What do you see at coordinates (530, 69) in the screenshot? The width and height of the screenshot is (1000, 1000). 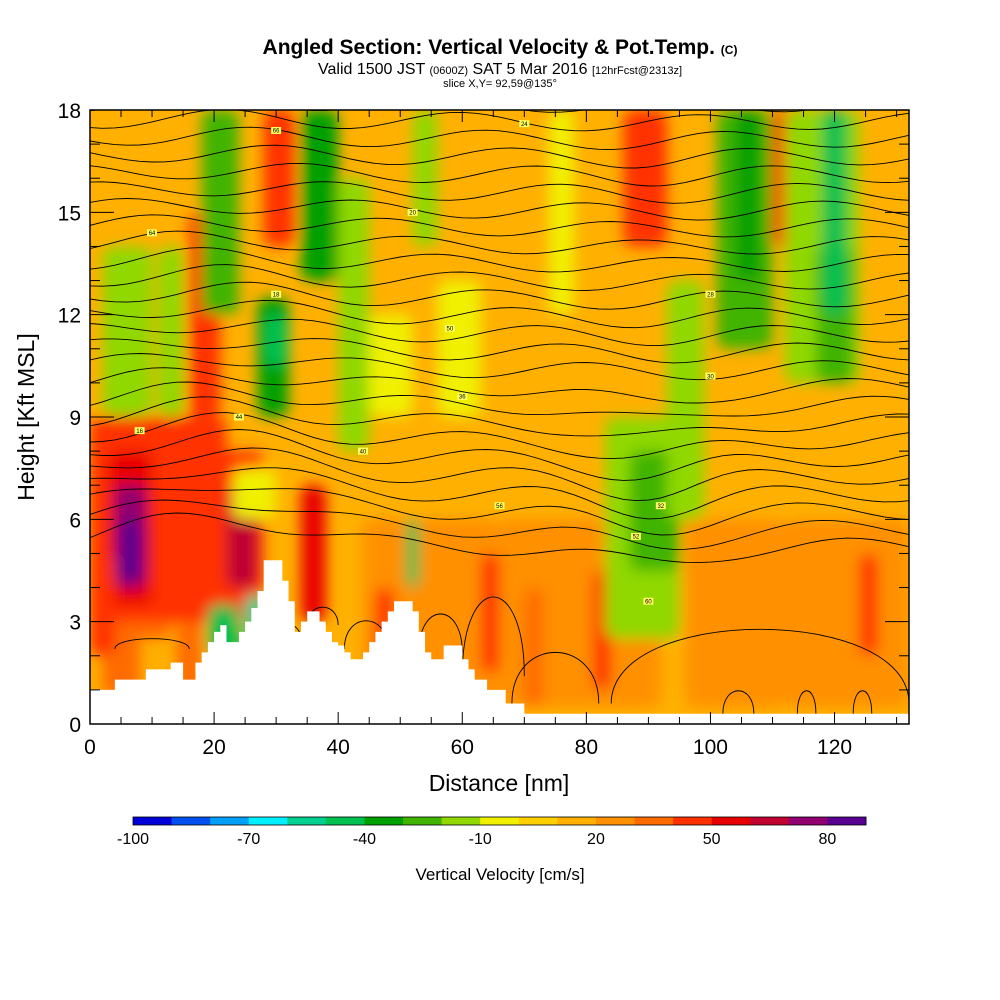 I see `valid-date: SAT 5 Mar 2016` at bounding box center [530, 69].